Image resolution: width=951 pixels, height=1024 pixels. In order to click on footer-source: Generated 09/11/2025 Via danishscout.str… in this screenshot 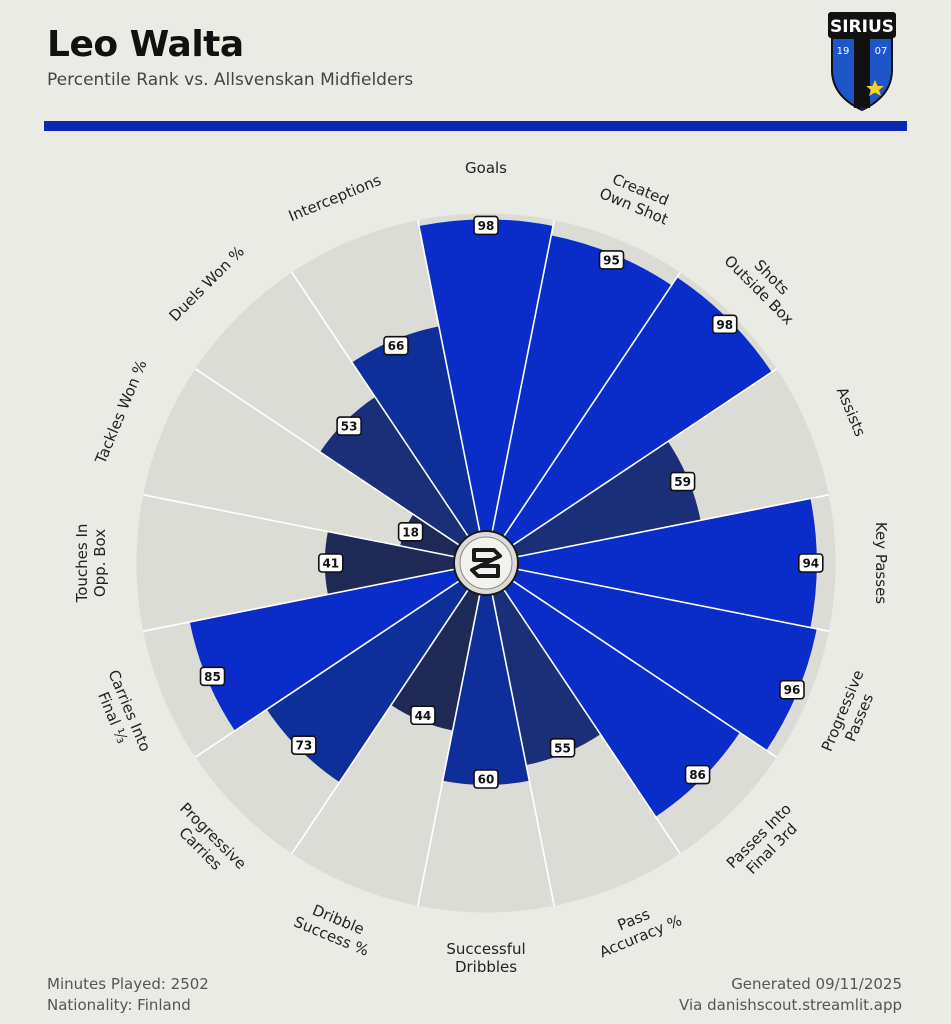, I will do `click(790, 995)`.